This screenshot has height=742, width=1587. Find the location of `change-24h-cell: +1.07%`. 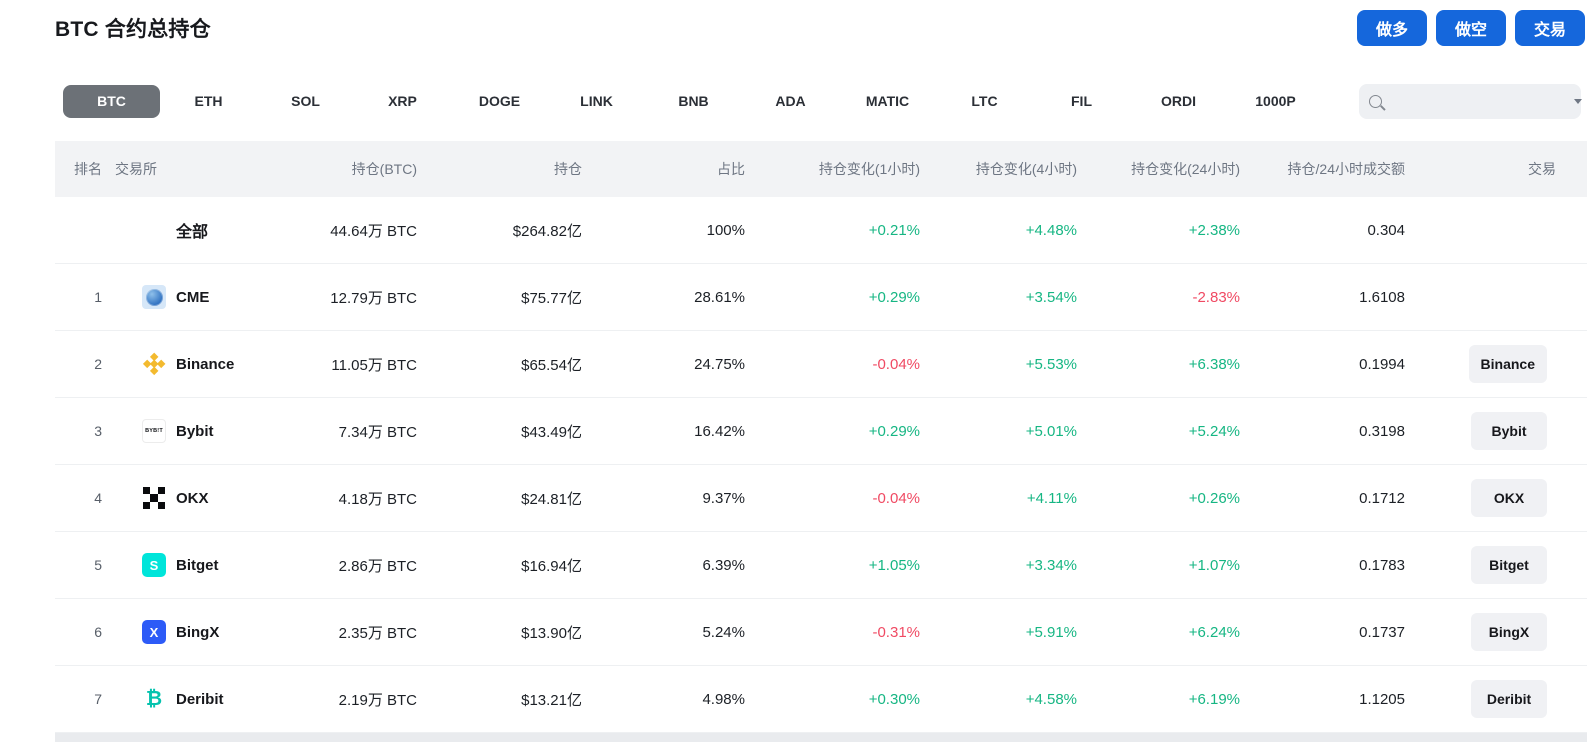

change-24h-cell: +1.07% is located at coordinates (1214, 565).